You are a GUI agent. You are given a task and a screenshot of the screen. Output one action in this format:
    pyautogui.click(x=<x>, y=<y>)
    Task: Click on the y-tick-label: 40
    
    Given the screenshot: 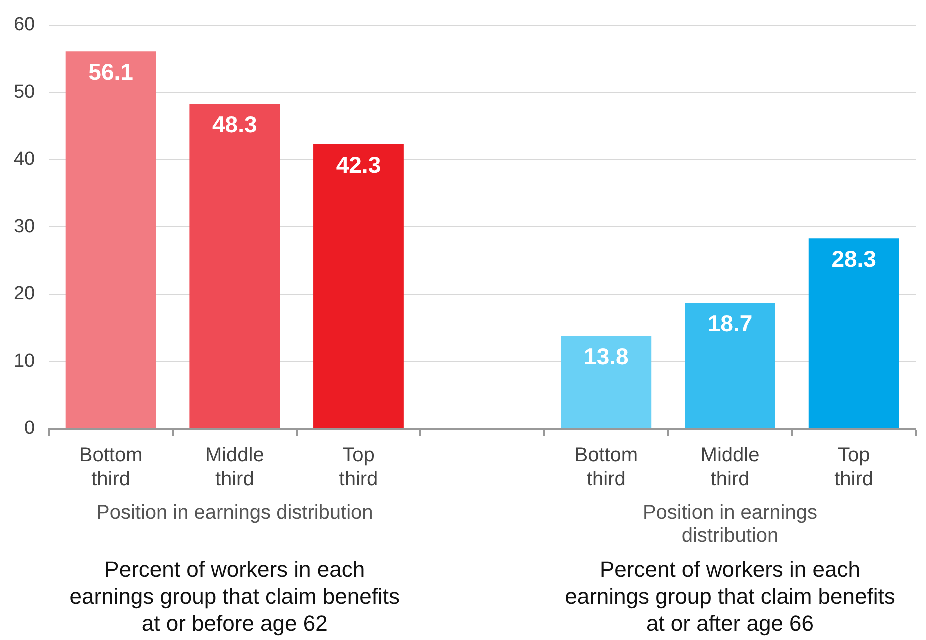 What is the action you would take?
    pyautogui.click(x=25, y=159)
    